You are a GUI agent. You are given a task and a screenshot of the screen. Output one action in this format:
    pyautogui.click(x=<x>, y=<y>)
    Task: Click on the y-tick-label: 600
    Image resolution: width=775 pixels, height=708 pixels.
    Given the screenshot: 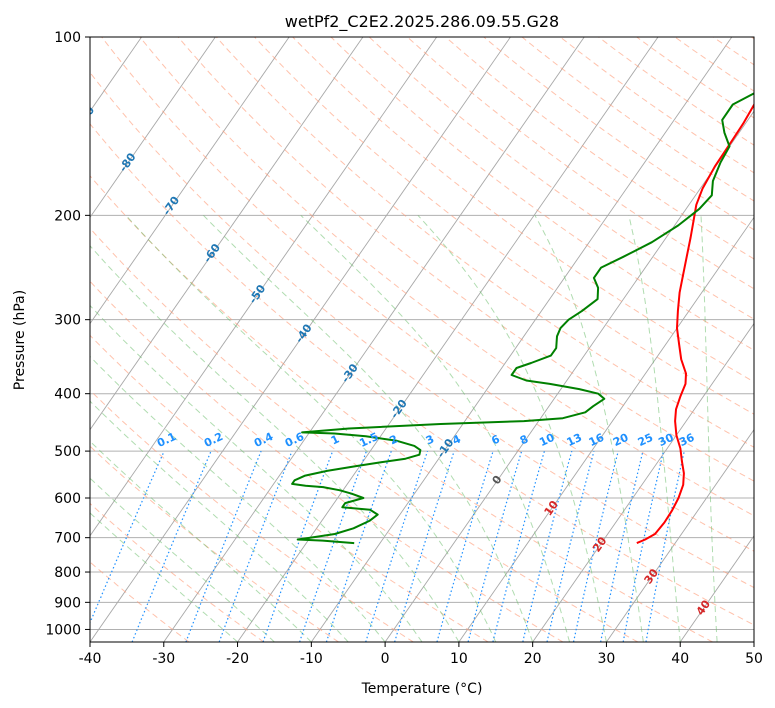 What is the action you would take?
    pyautogui.click(x=67, y=499)
    